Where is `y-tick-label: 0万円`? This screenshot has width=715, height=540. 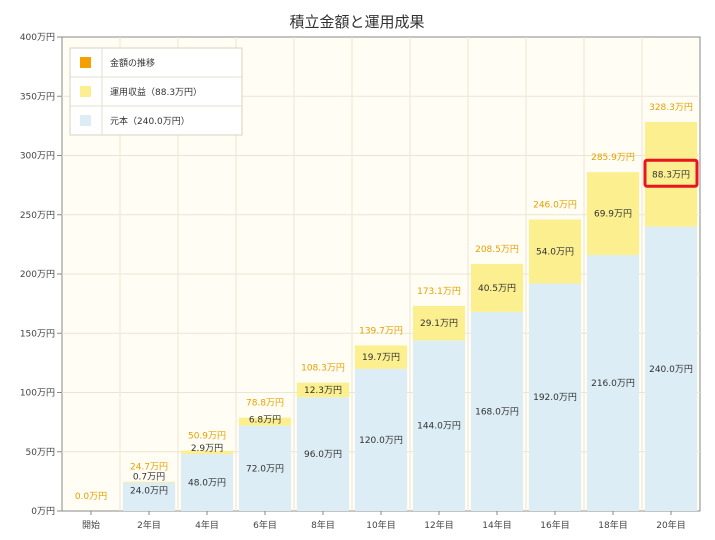 y-tick-label: 0万円 is located at coordinates (43, 511).